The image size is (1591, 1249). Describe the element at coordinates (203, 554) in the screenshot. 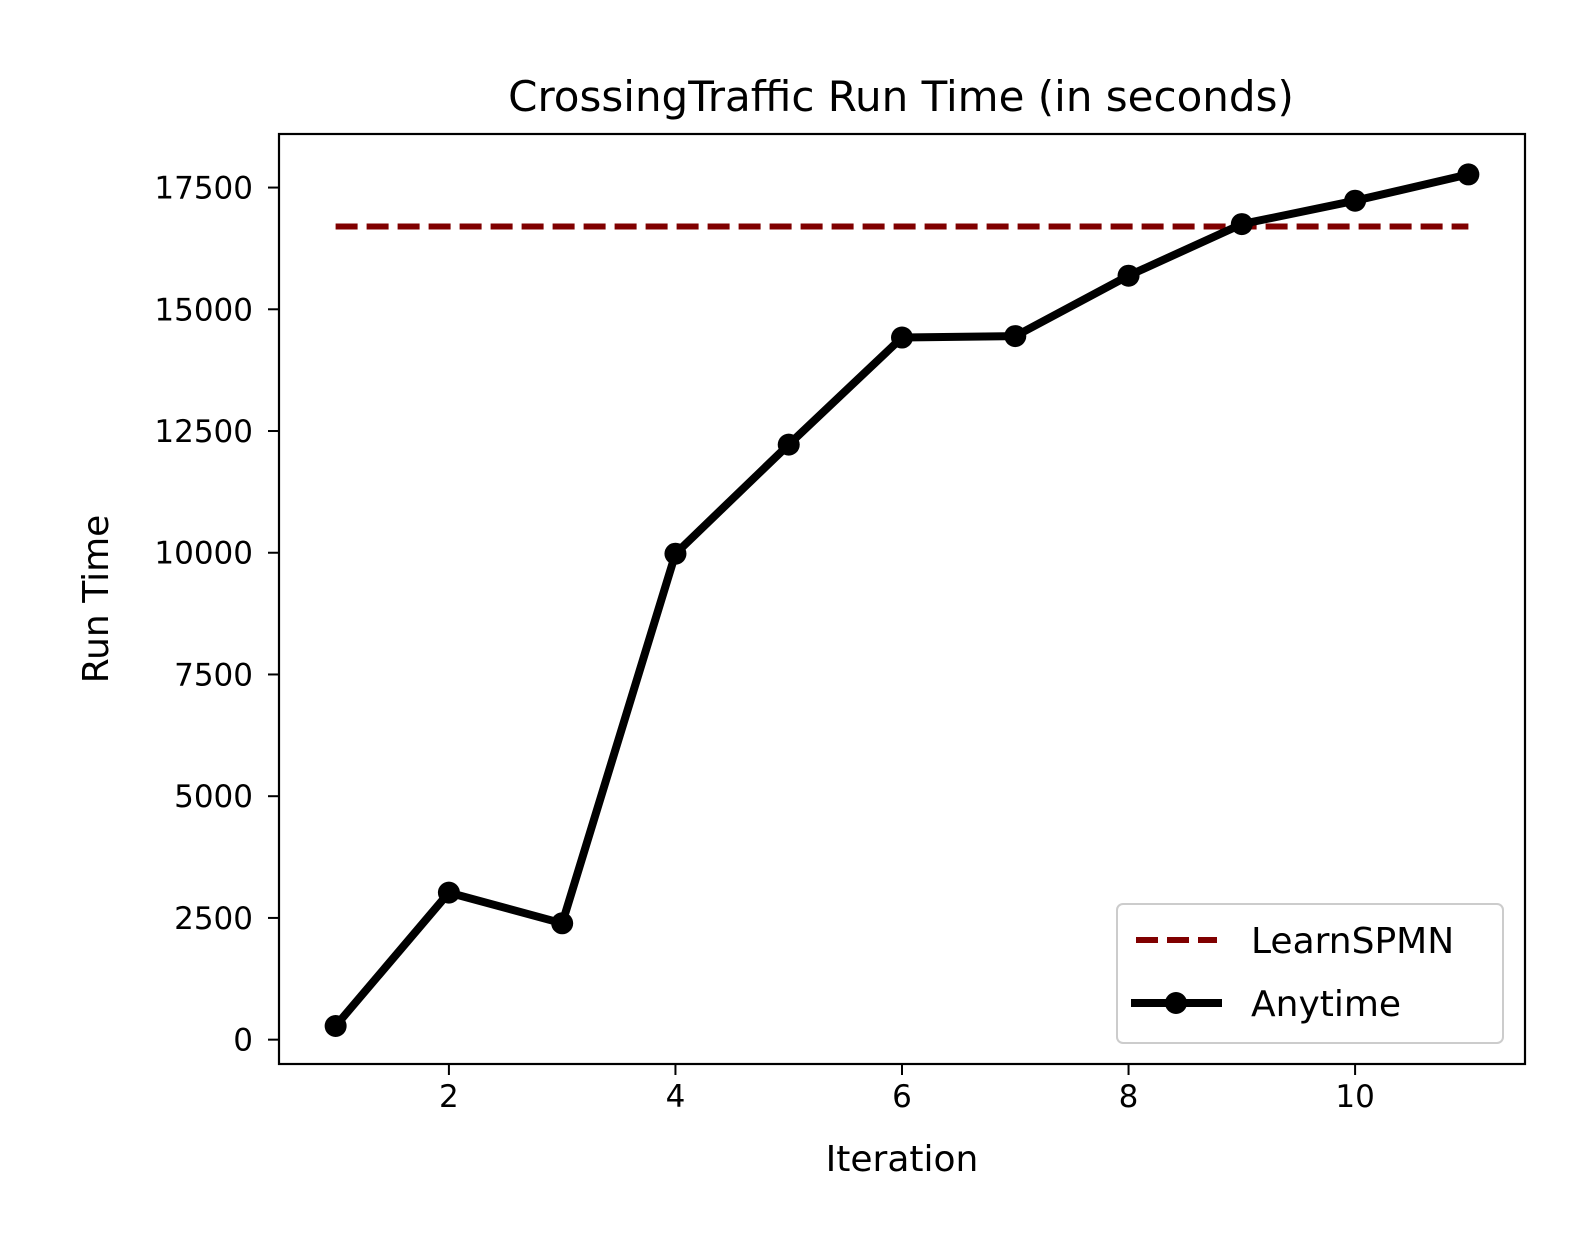

I see `y-tick-label: 10000` at that location.